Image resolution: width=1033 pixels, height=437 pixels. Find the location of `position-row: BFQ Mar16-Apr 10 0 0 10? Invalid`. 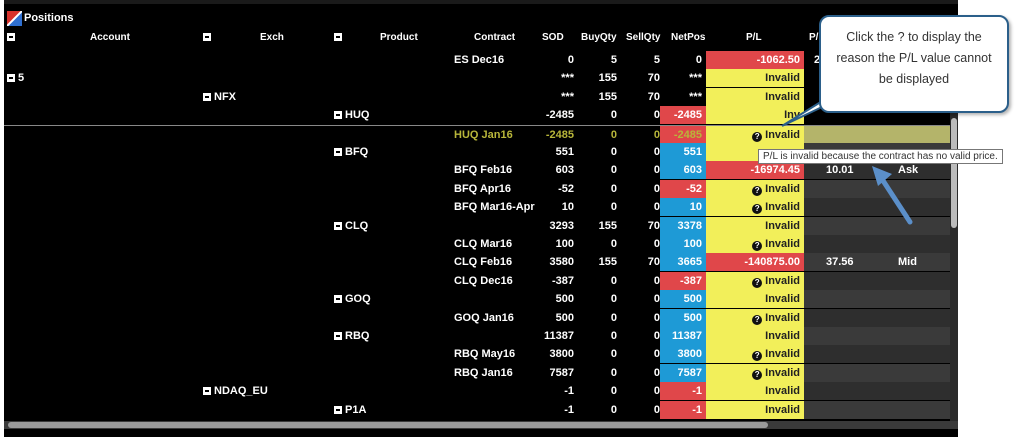

position-row: BFQ Mar16-Apr 10 0 0 10? Invalid is located at coordinates (481, 207).